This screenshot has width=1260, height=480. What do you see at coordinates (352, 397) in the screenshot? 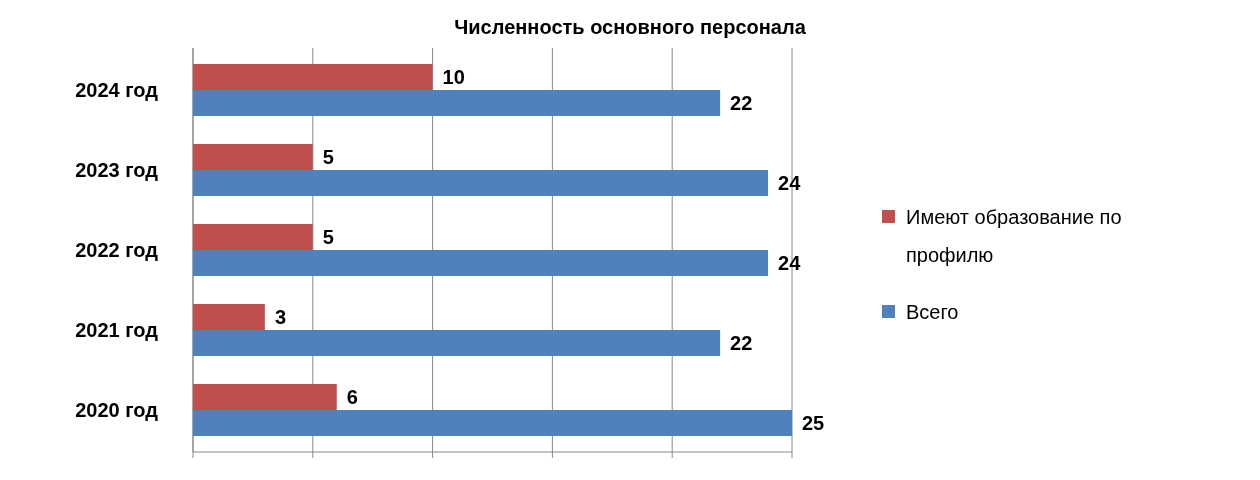
I see `data-label: 6` at bounding box center [352, 397].